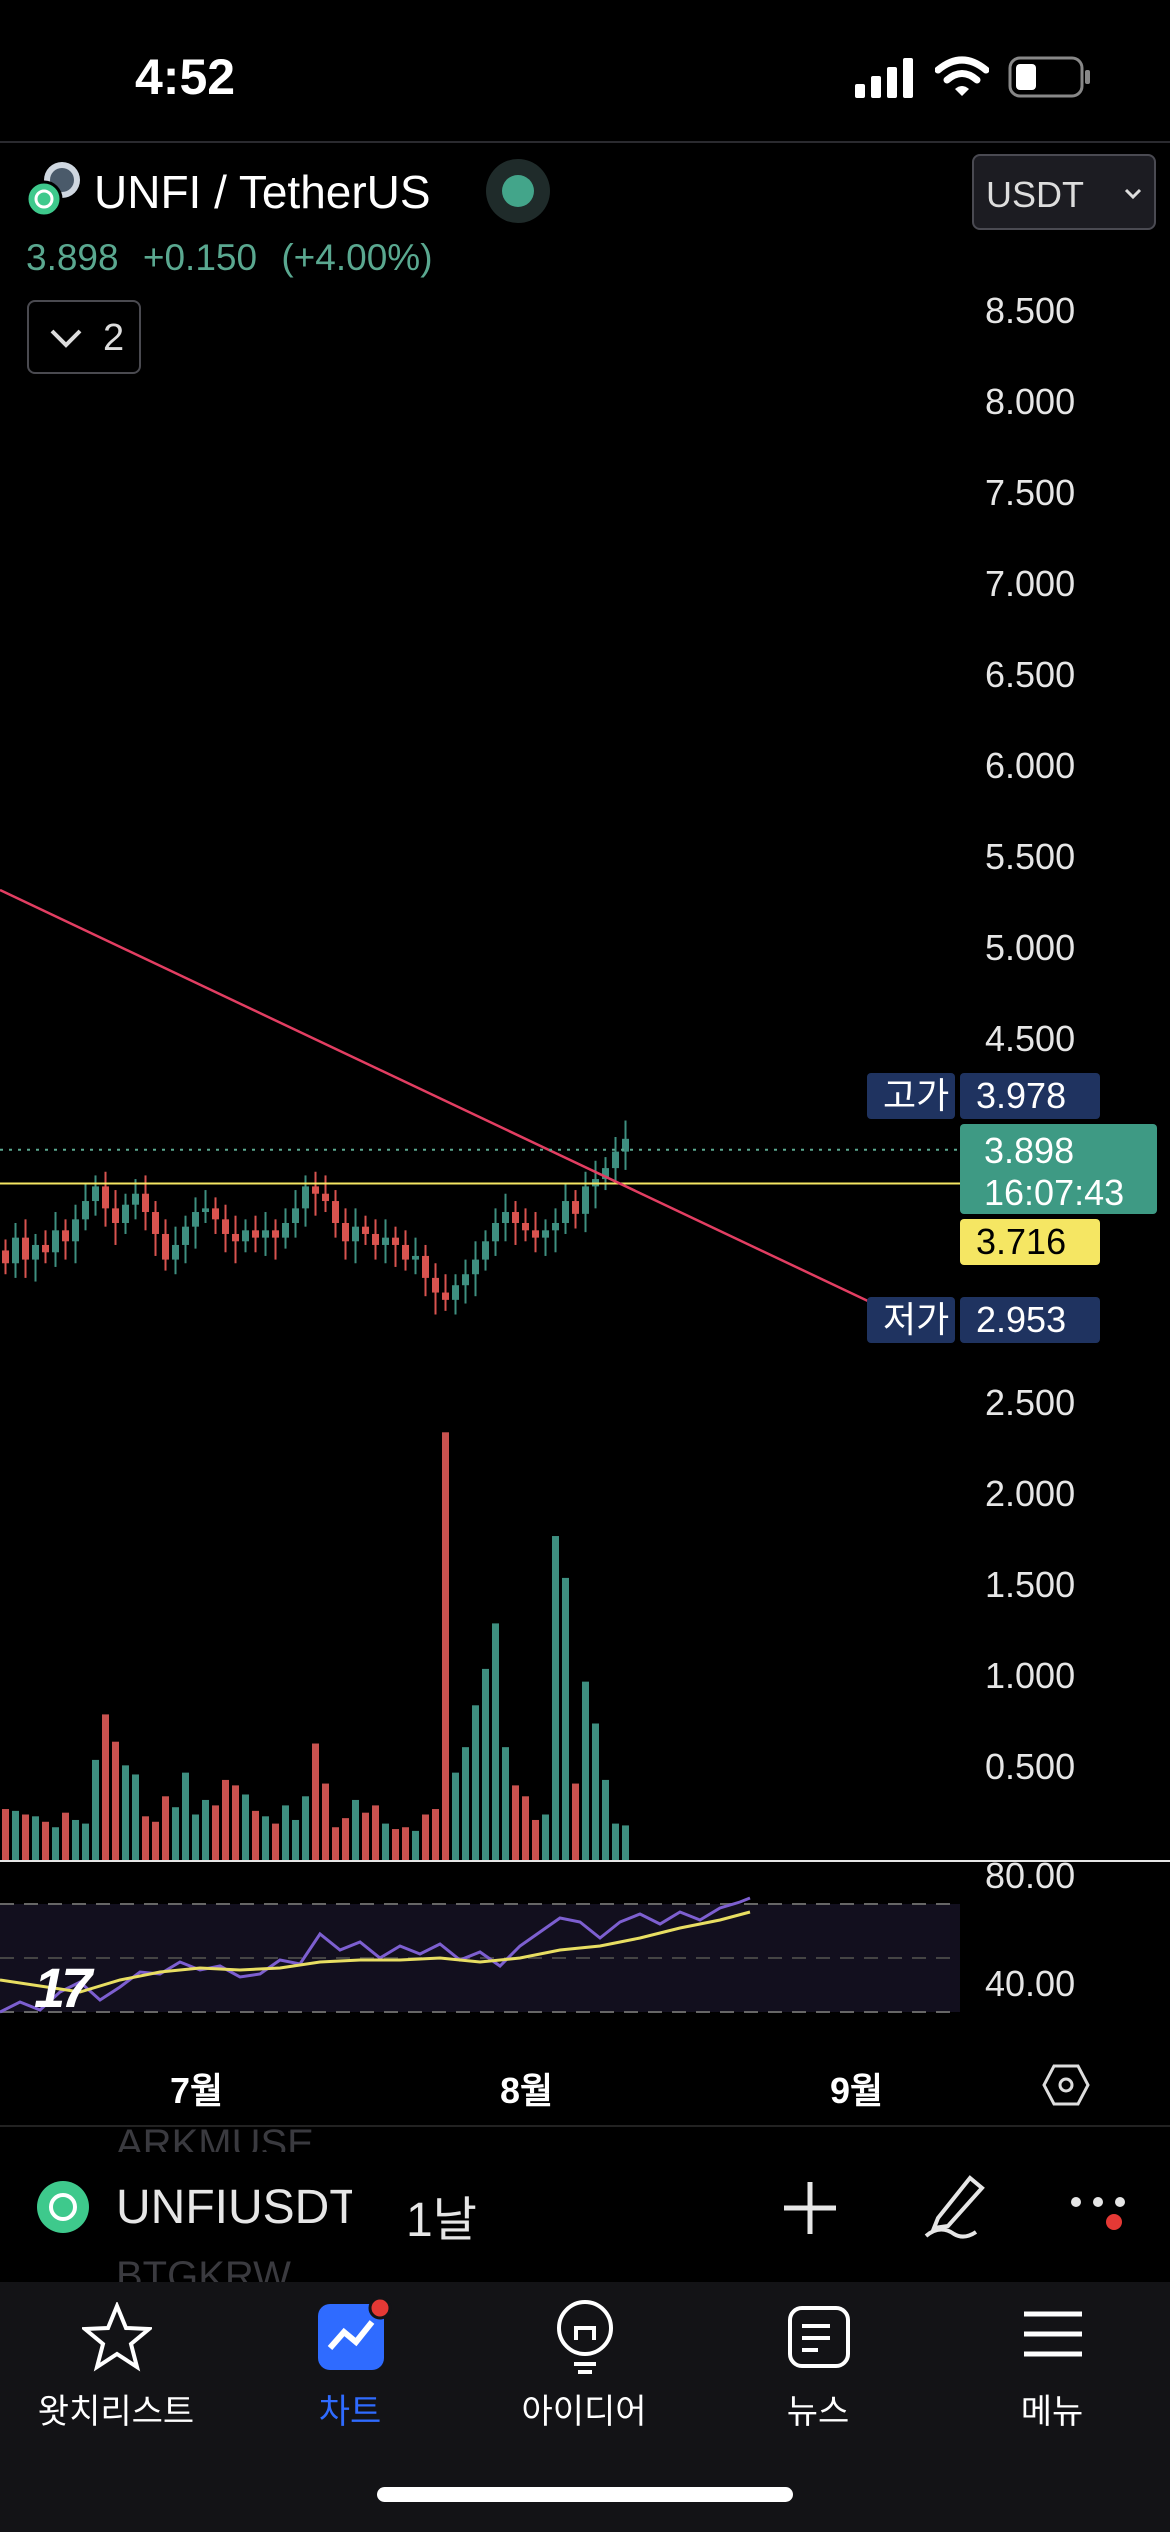  Describe the element at coordinates (1030, 674) in the screenshot. I see `price-axis-tick: 6.500` at that location.